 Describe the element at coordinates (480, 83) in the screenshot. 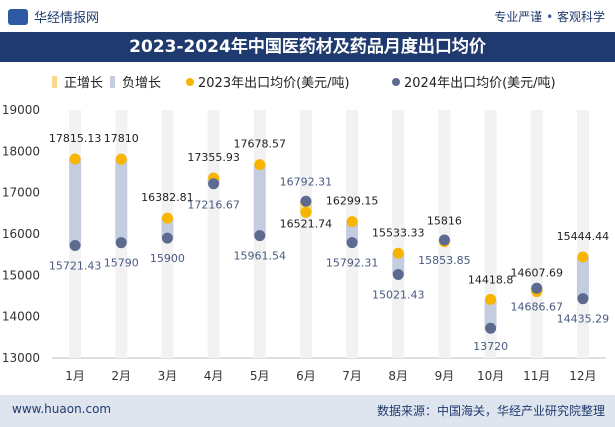

I see `legend-label: 2024年出口均价(美元/吨)` at that location.